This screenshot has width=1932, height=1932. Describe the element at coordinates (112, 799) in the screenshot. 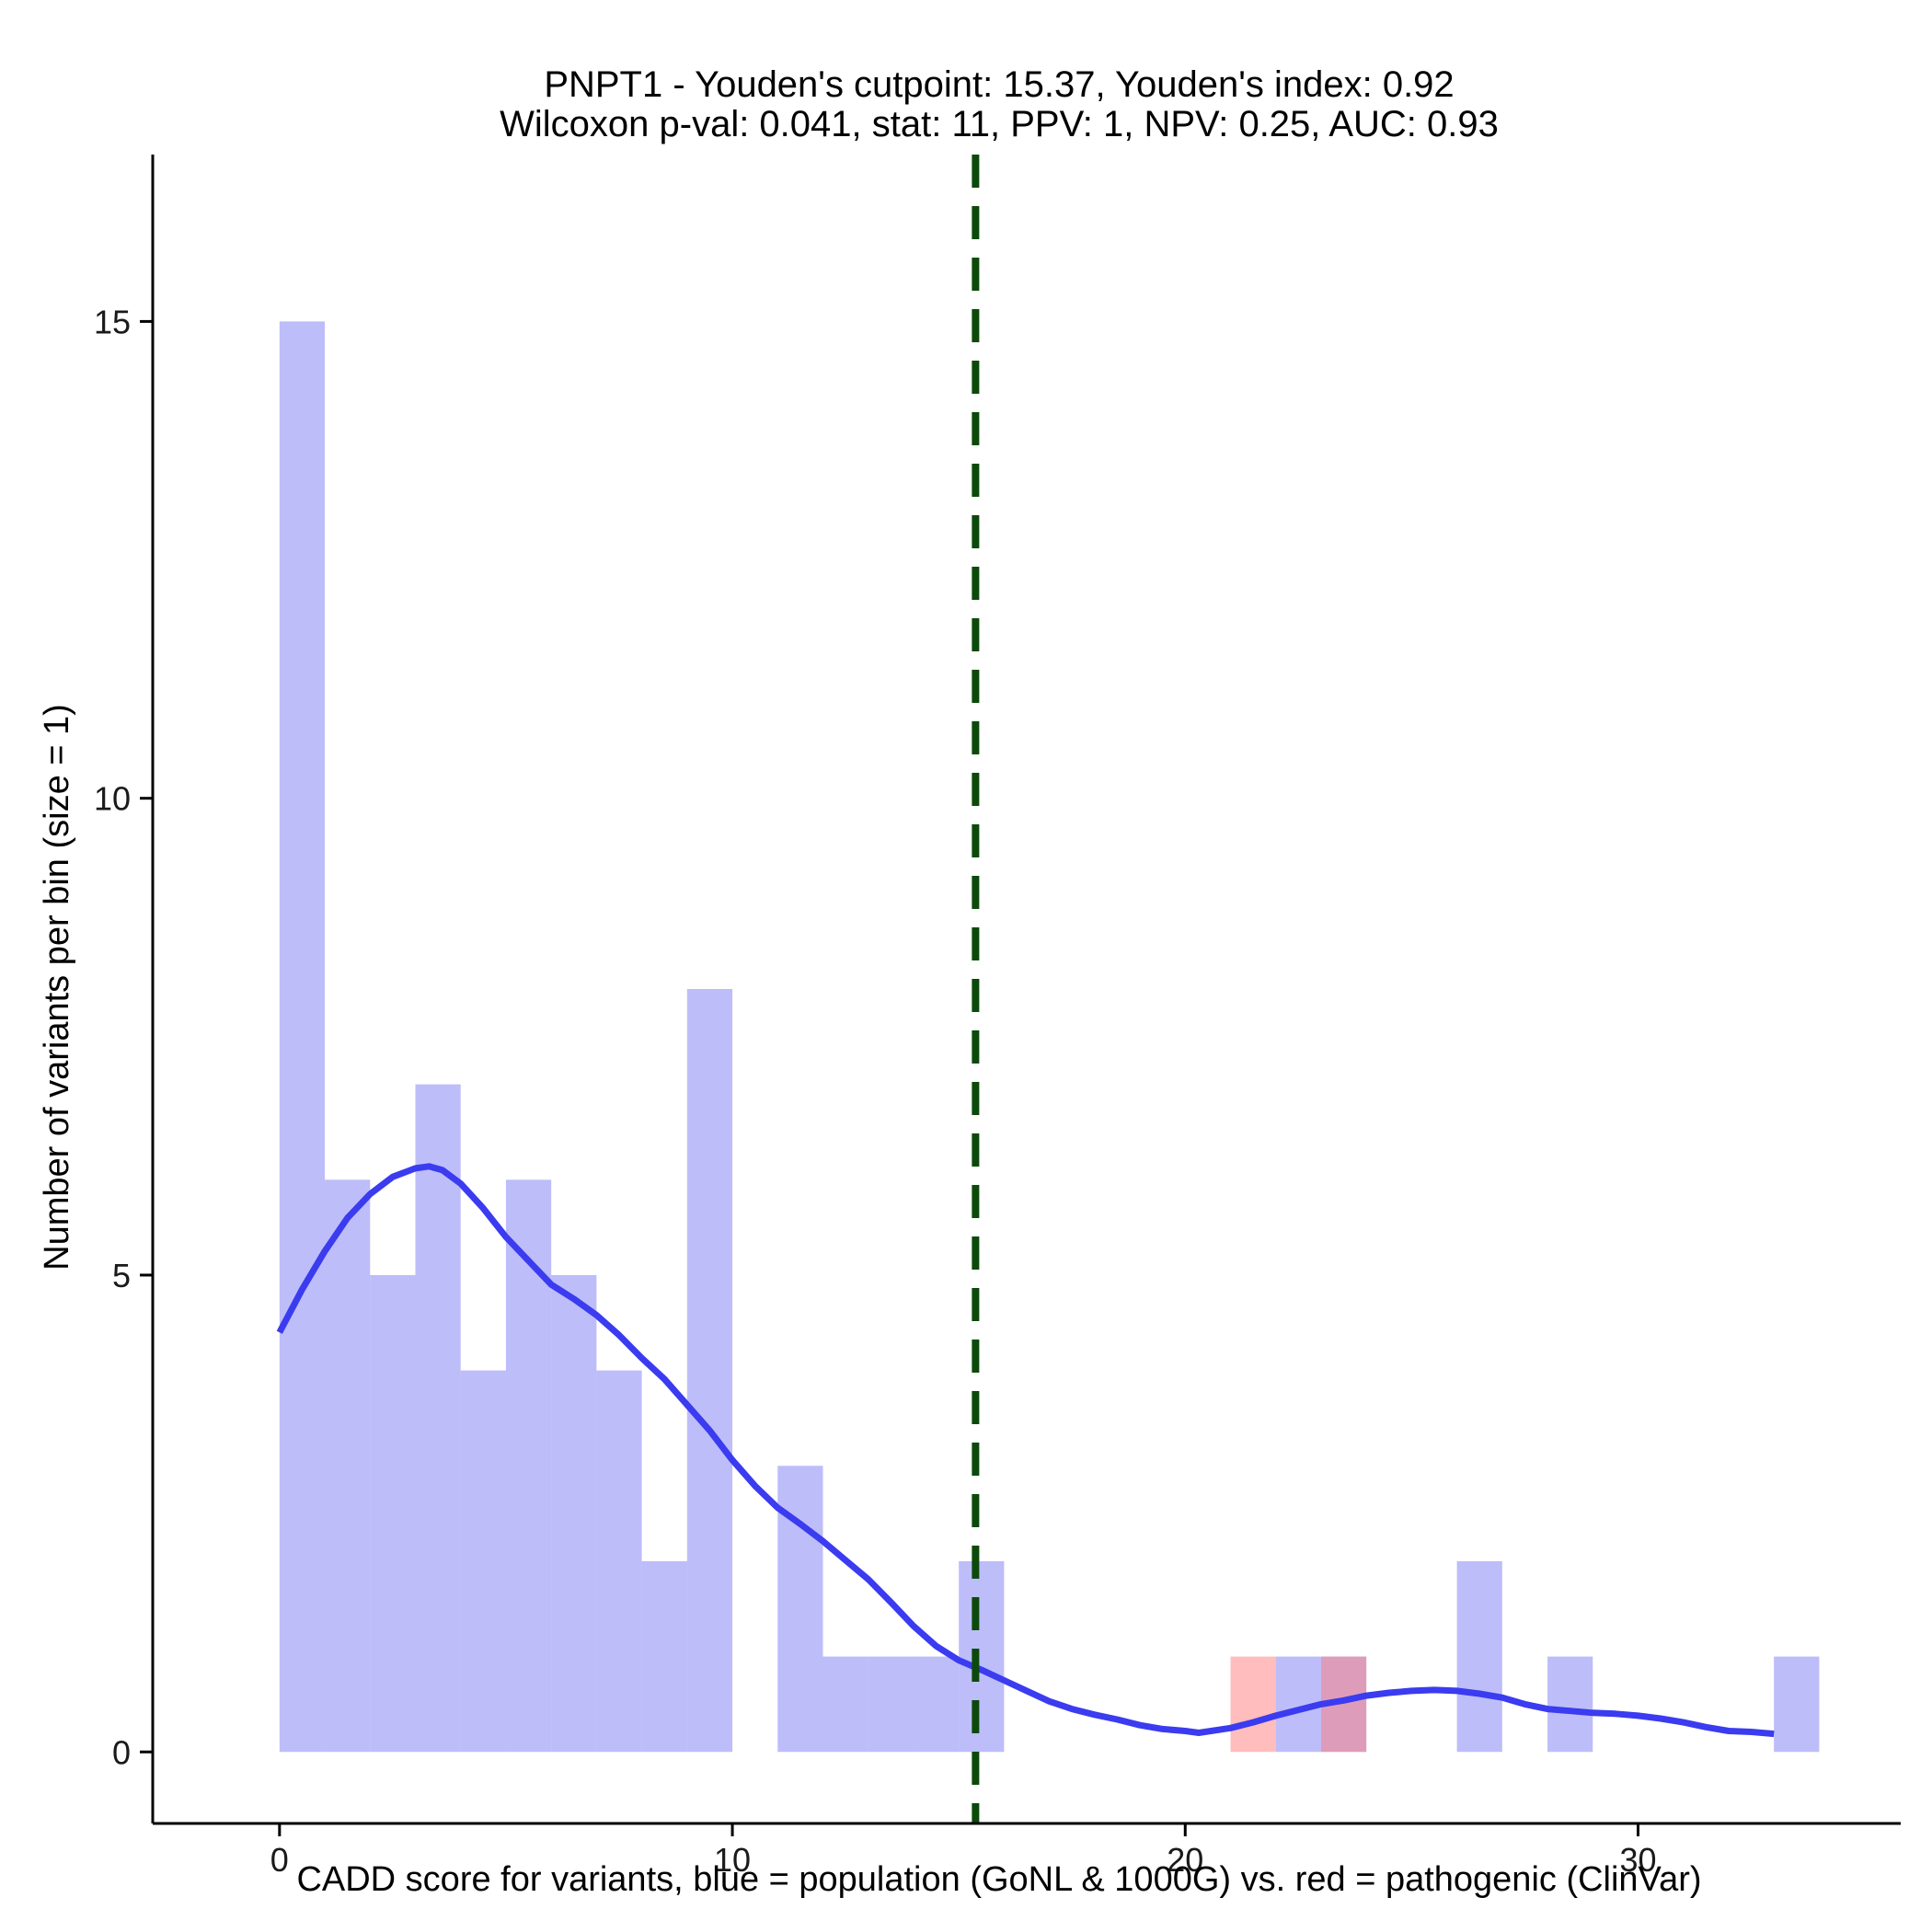

I see `y-tick-label-2: 10` at that location.